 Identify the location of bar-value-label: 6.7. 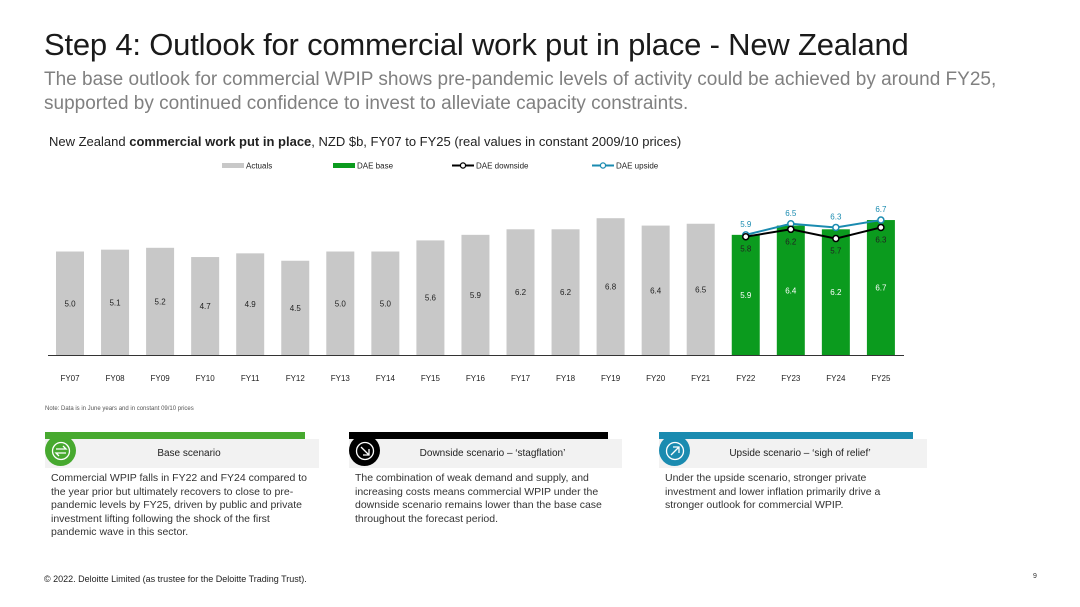
(881, 288).